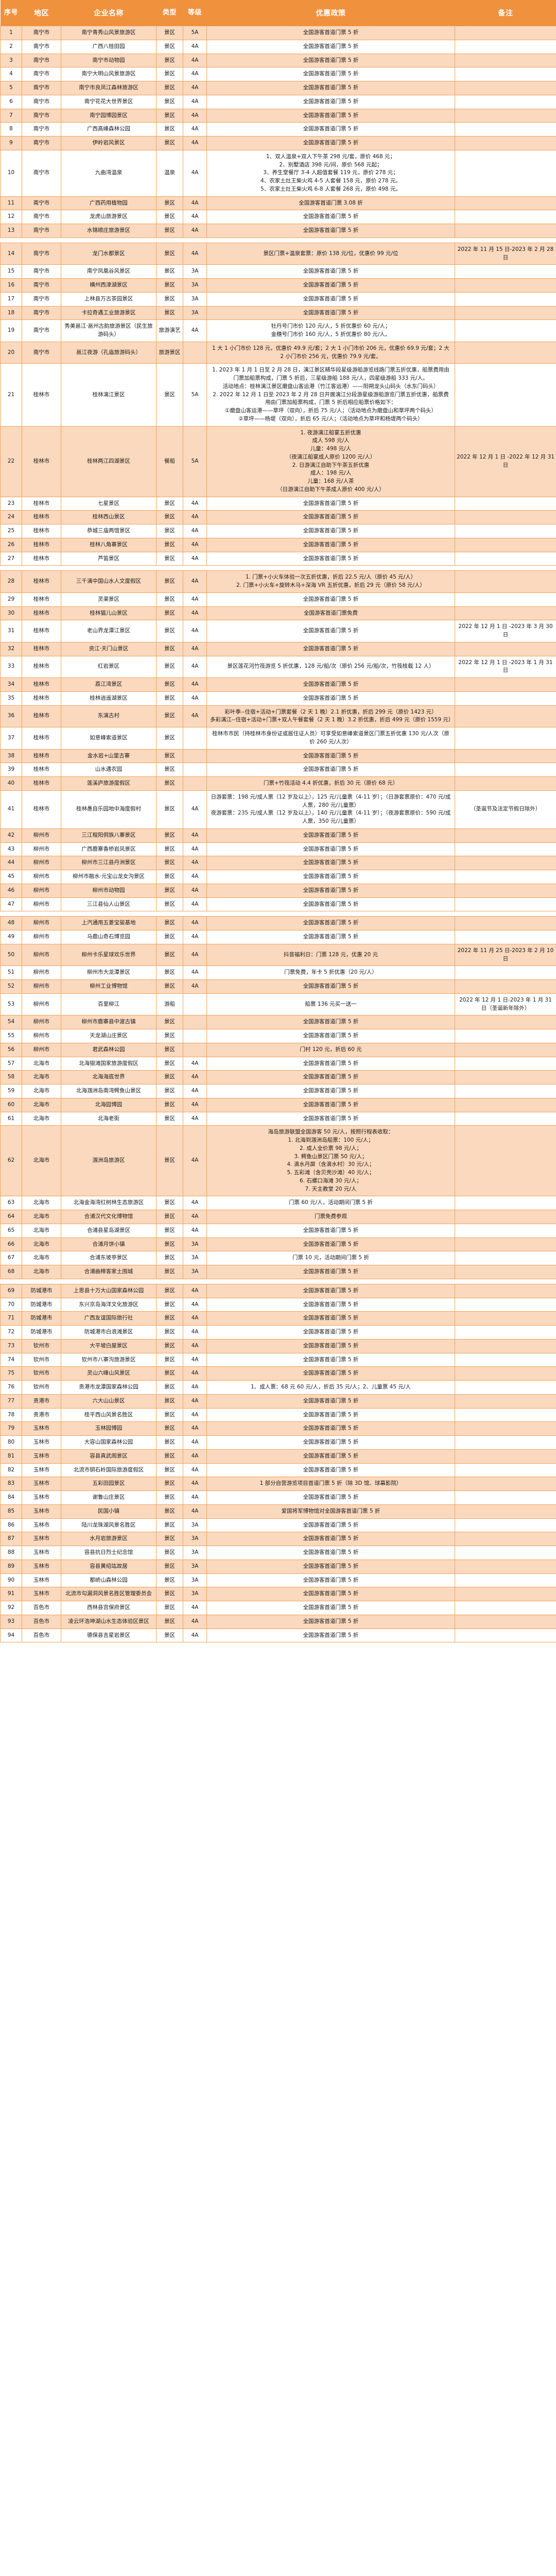 The height and width of the screenshot is (2576, 556). I want to click on row-index: 66, so click(11, 1244).